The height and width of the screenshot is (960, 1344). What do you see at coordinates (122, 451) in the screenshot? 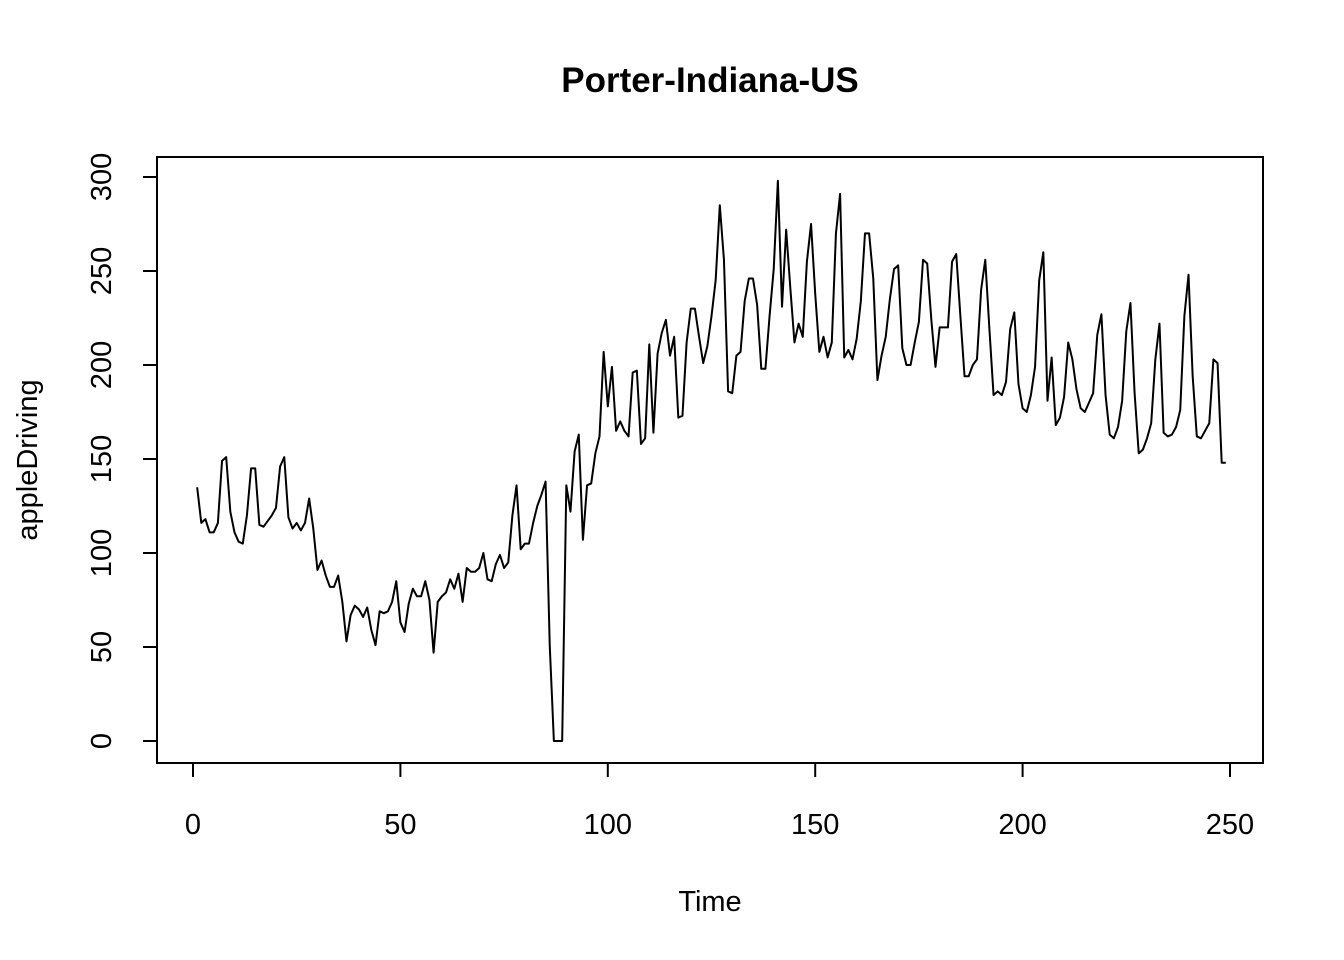
I see `y-axis: 0 50 100 150 200 250 300` at bounding box center [122, 451].